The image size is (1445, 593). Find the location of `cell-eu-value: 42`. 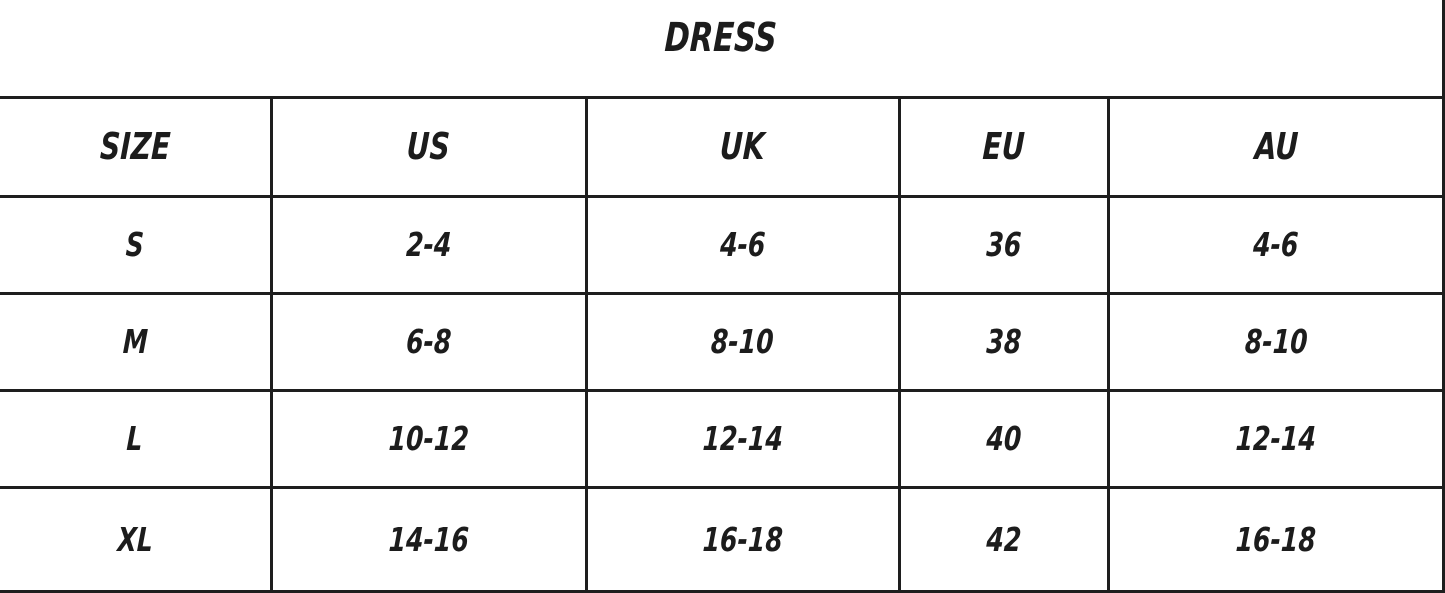

cell-eu-value: 42 is located at coordinates (1004, 539).